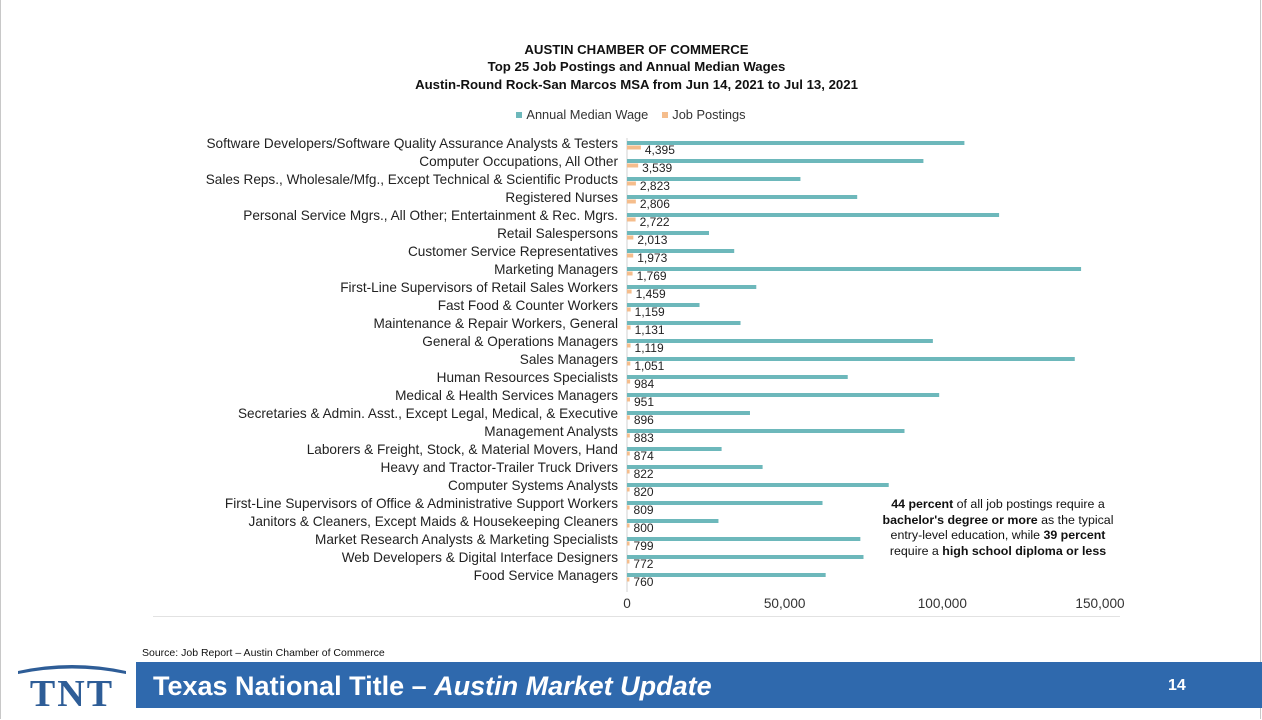 This screenshot has height=720, width=1262. What do you see at coordinates (644, 510) in the screenshot?
I see `postings-data-label: 809` at bounding box center [644, 510].